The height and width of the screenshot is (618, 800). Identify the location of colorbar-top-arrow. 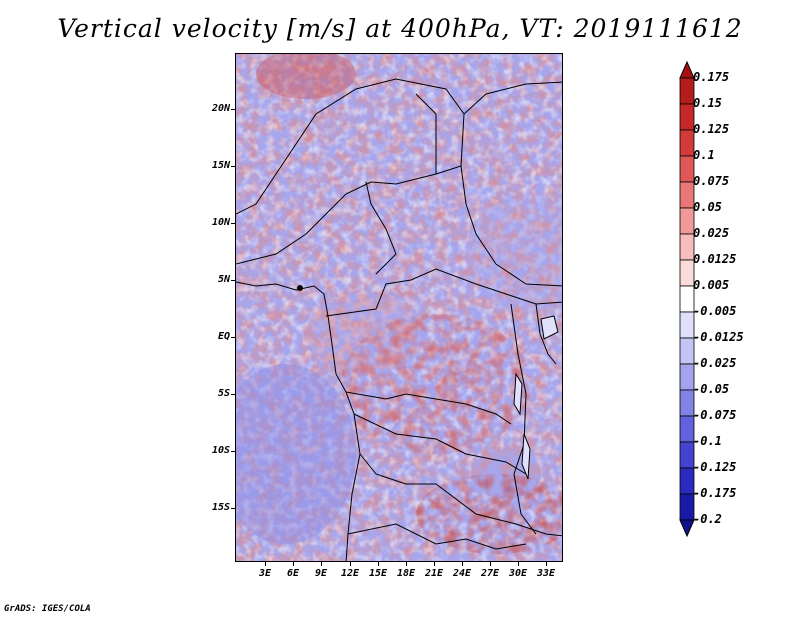
(687, 69).